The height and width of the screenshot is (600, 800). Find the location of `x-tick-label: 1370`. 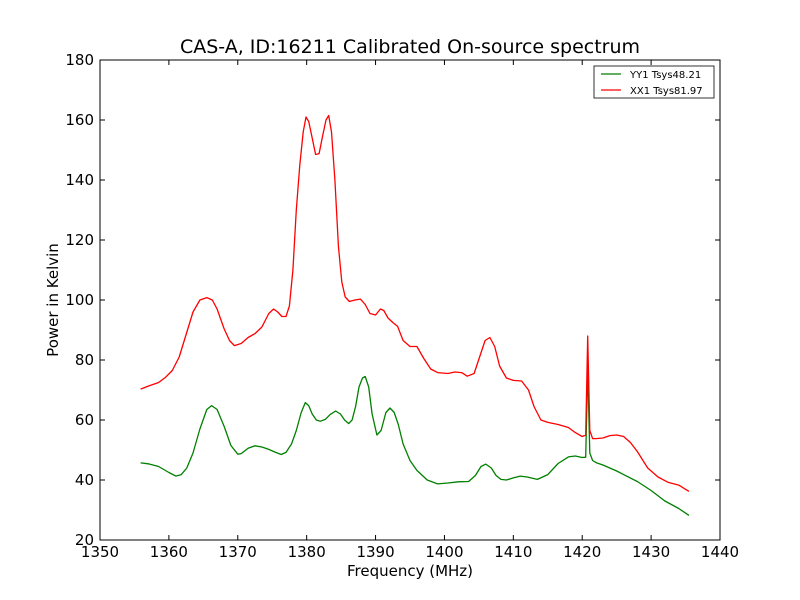

x-tick-label: 1370 is located at coordinates (238, 552).